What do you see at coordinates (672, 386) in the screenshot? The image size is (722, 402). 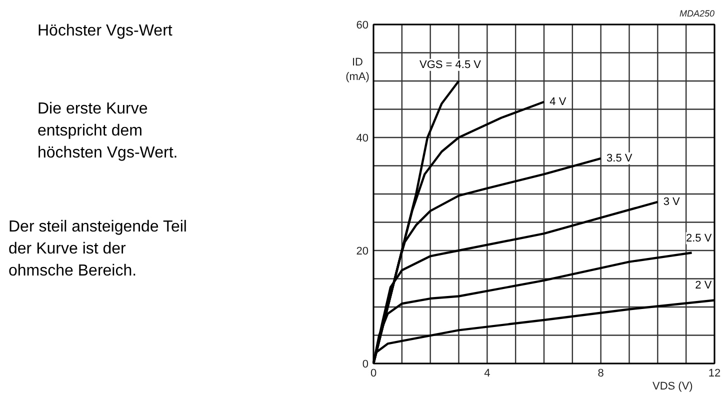 I see `x-axis-title: VDS (V)` at bounding box center [672, 386].